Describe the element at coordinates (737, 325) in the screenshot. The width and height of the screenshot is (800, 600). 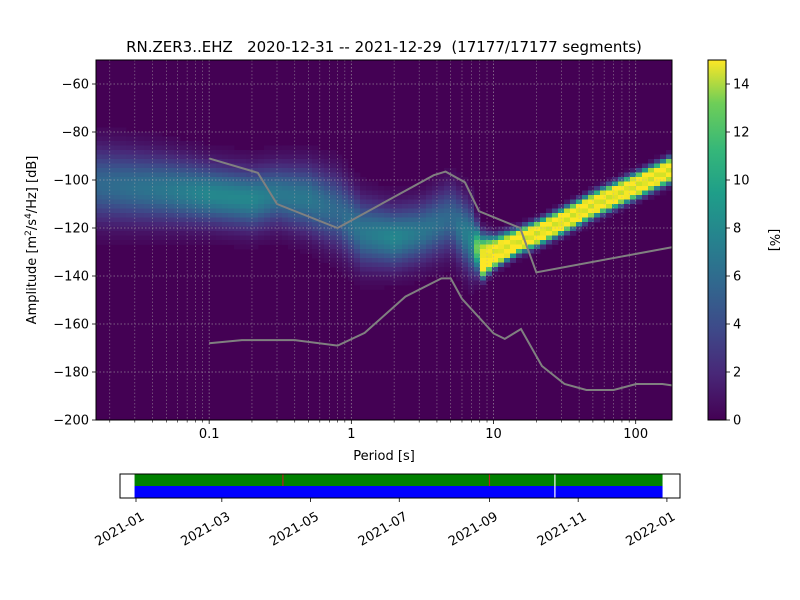
I see `colorbar-tick-label: 4` at that location.